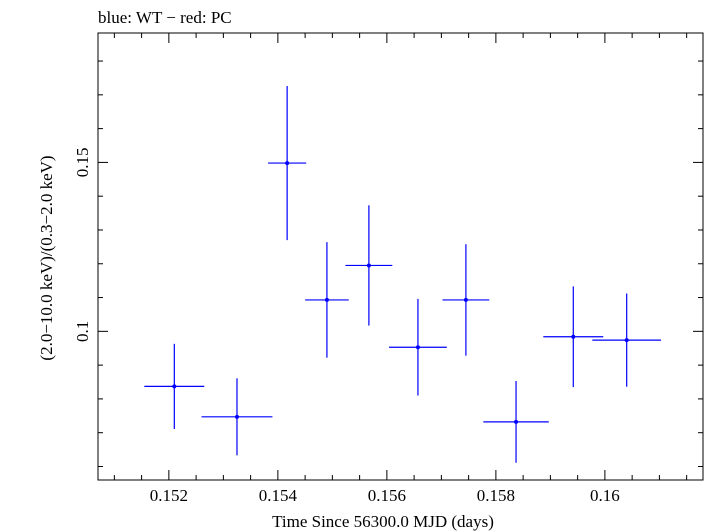 The width and height of the screenshot is (705, 532). Describe the element at coordinates (496, 495) in the screenshot. I see `x-tick-label: 0.158` at that location.